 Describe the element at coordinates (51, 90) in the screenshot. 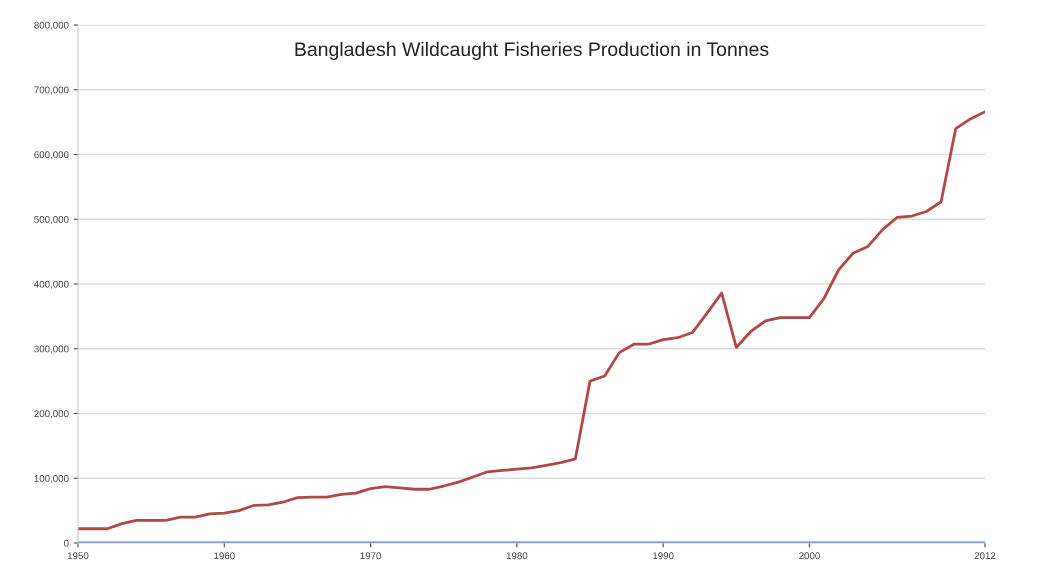

I see `y-tick-label: 700,000` at that location.